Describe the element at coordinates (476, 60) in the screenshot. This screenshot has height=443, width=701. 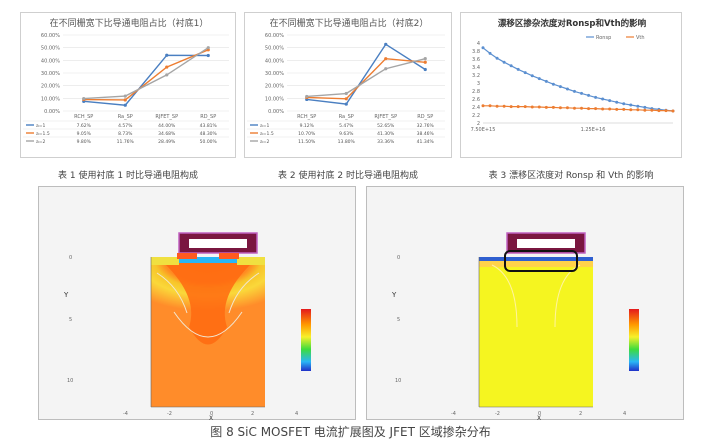
I see `y-tick-label: 3.6` at that location.